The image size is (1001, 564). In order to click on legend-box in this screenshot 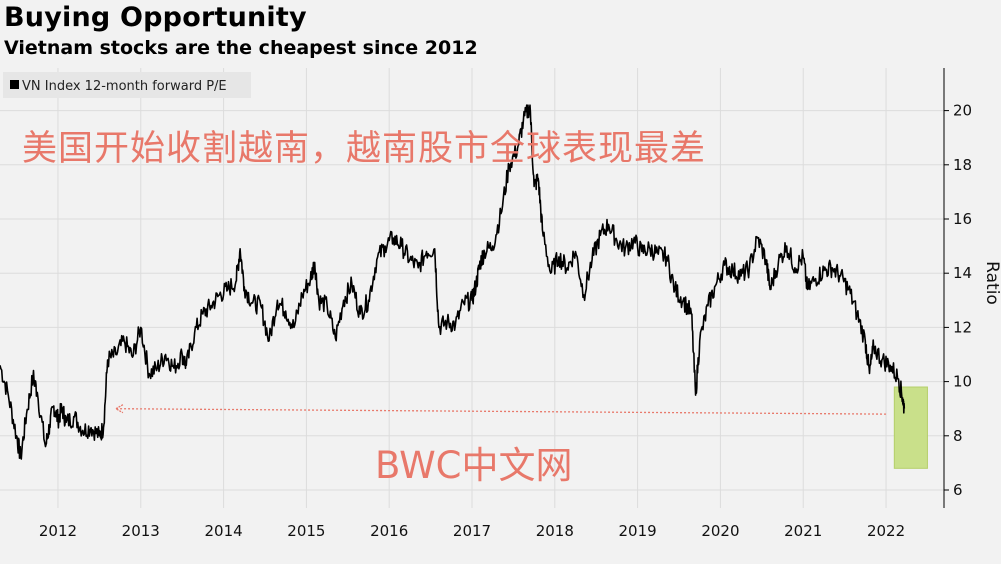, I will do `click(127, 85)`.